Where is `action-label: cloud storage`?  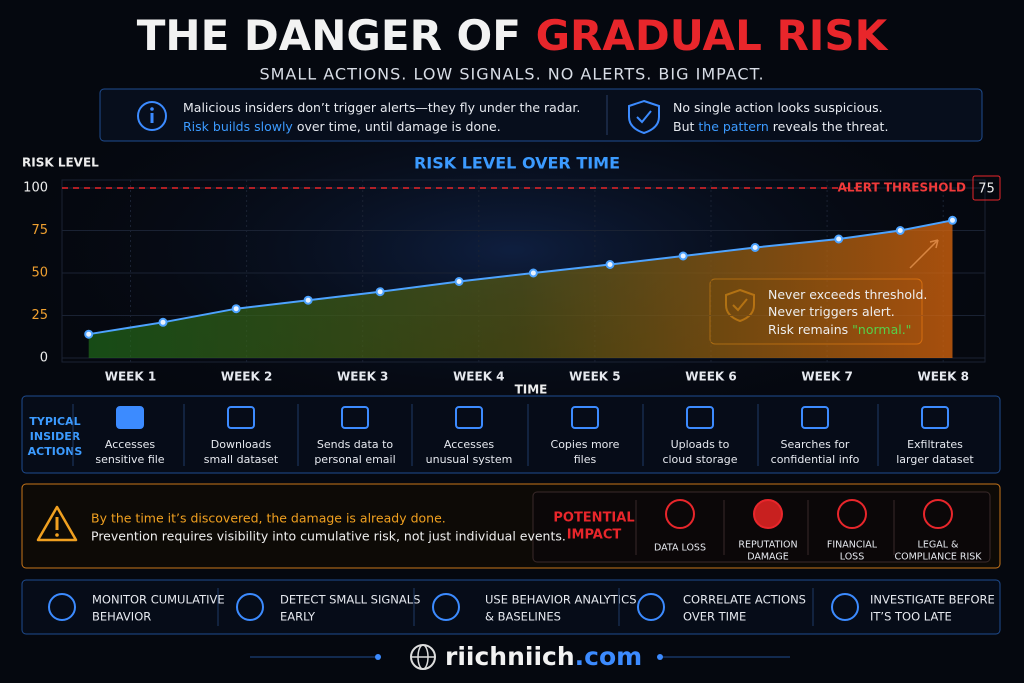
action-label: cloud storage is located at coordinates (699, 459).